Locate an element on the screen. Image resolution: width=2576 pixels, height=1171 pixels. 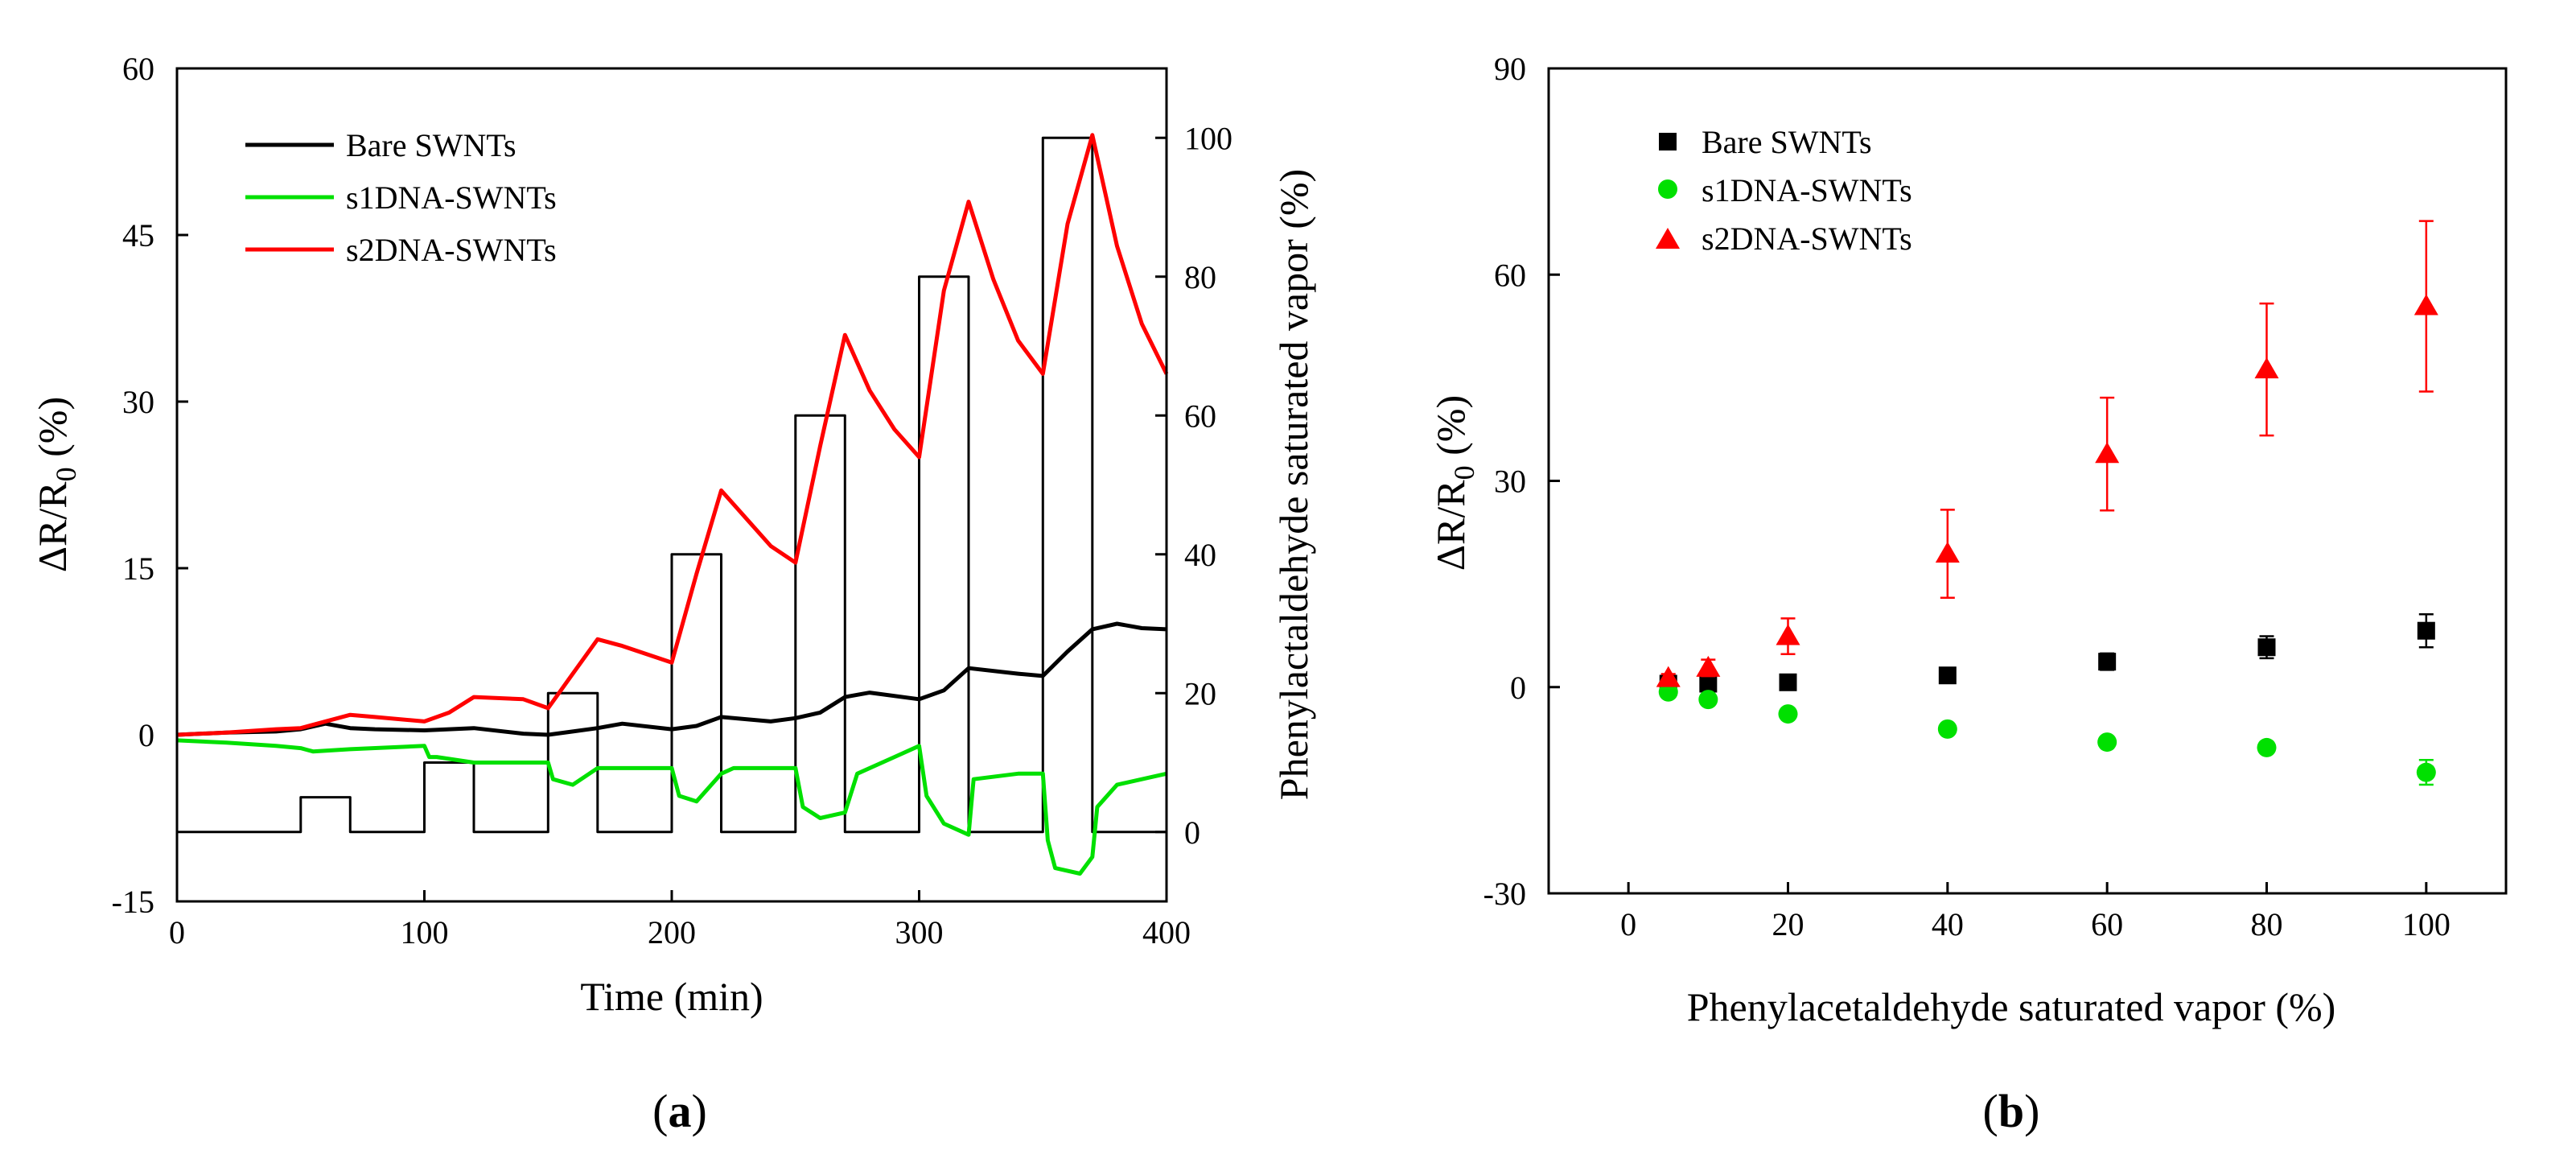
panel-b-legend: Bare SWNTs s1DNA-SWNTs s2DNA-SWNTs is located at coordinates (1784, 190).